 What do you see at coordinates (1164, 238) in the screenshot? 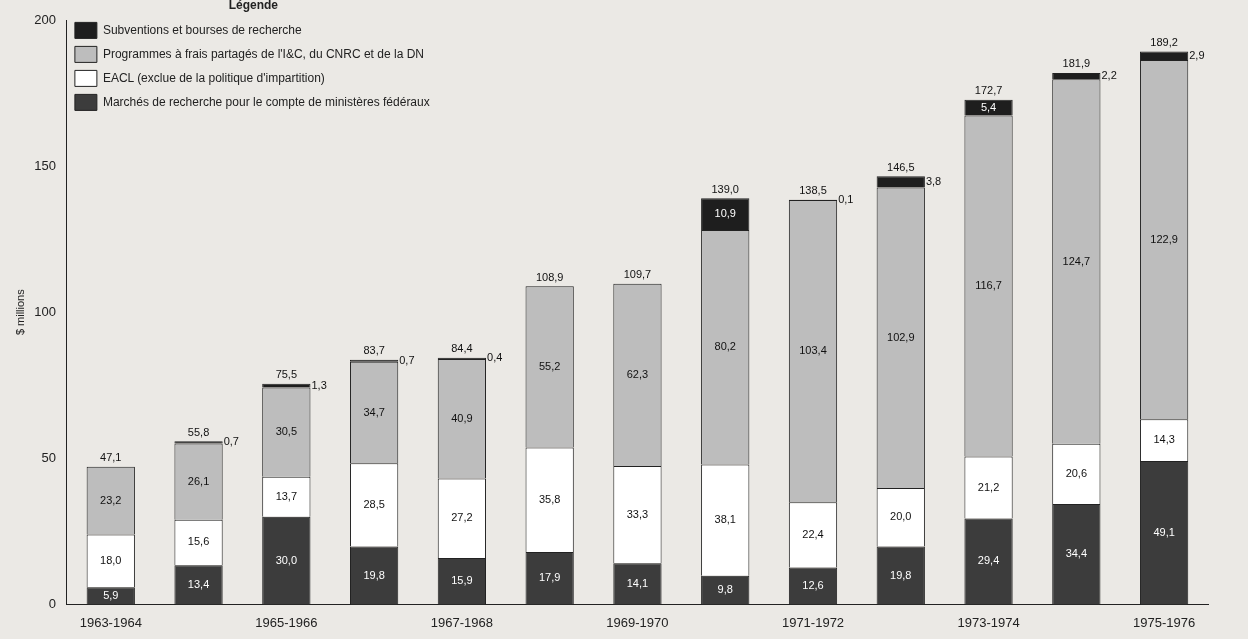
I see `data-label: 122,9` at bounding box center [1164, 238].